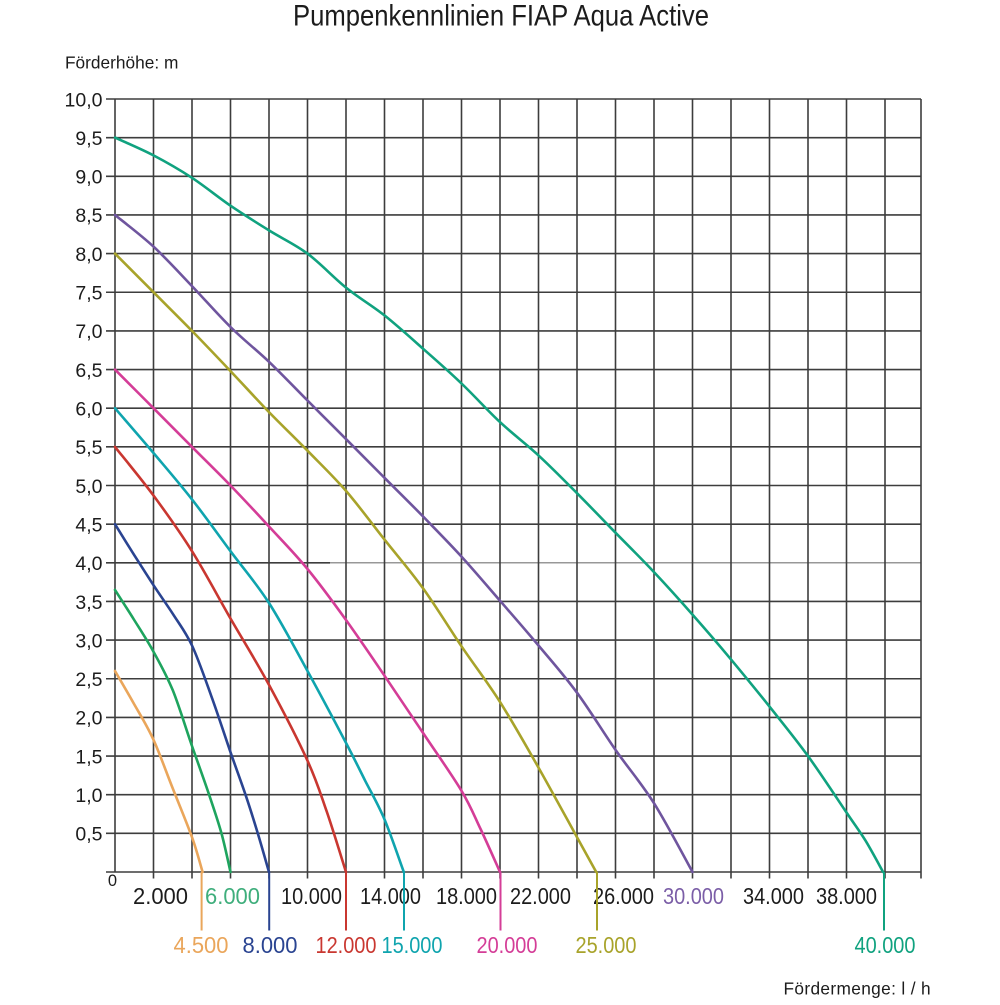  I want to click on svg-text: 1,0, so click(88, 796).